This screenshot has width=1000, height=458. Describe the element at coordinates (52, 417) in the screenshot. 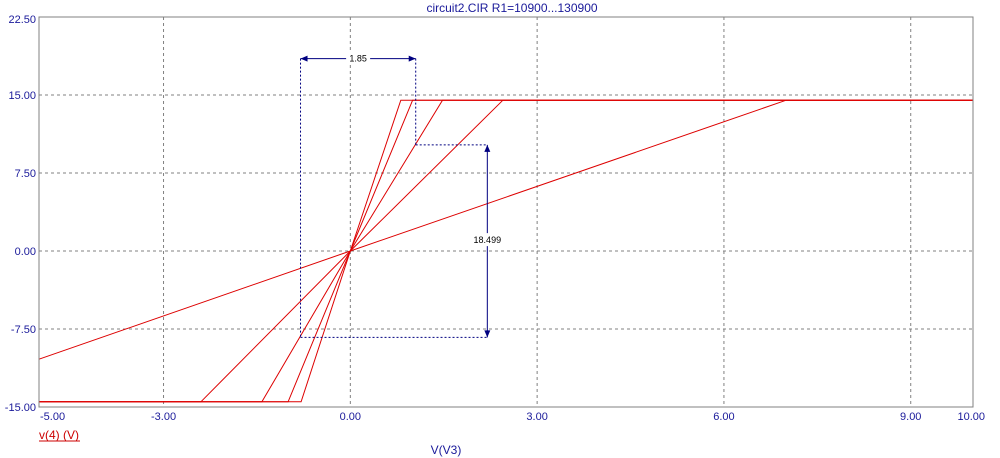

I see `x-tick-label: -5.00` at that location.